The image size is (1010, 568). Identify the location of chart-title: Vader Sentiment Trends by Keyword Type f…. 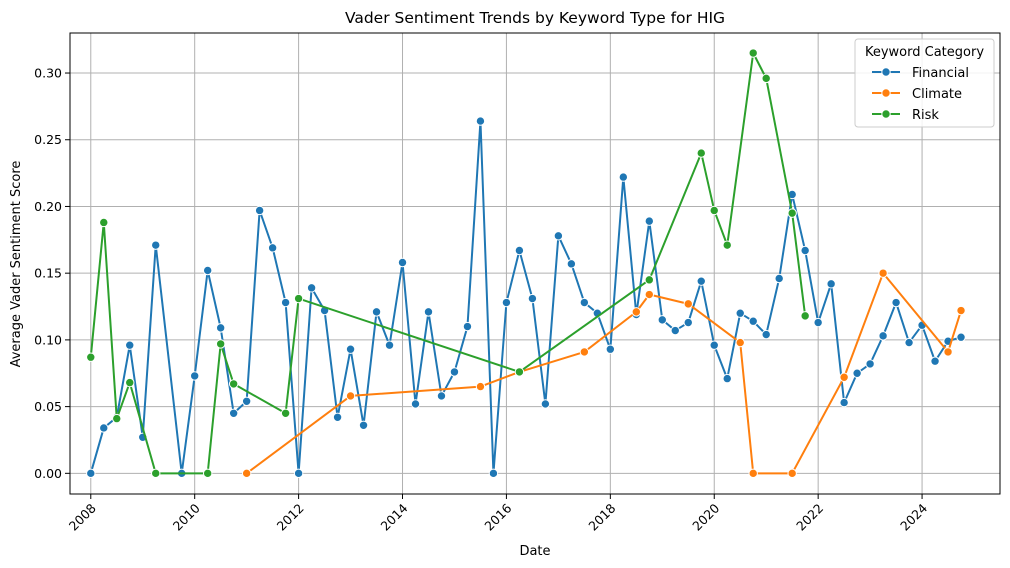
(535, 18).